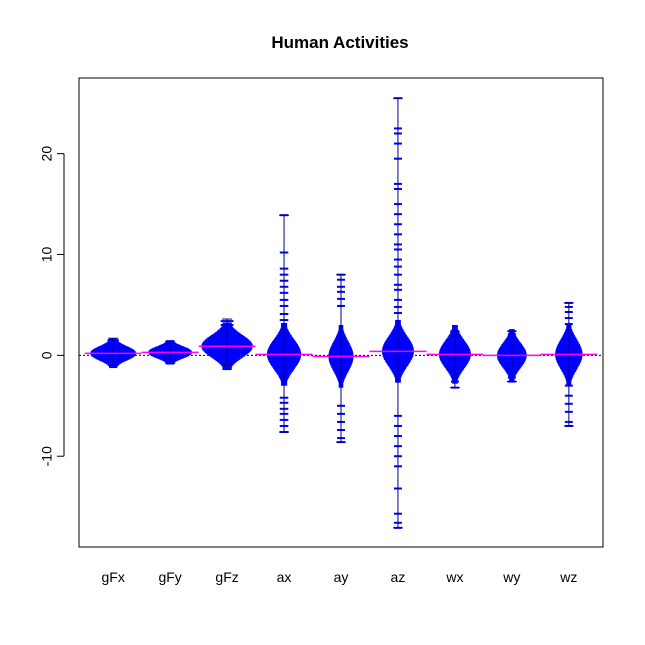  What do you see at coordinates (227, 344) in the screenshot?
I see `bean-gFz` at bounding box center [227, 344].